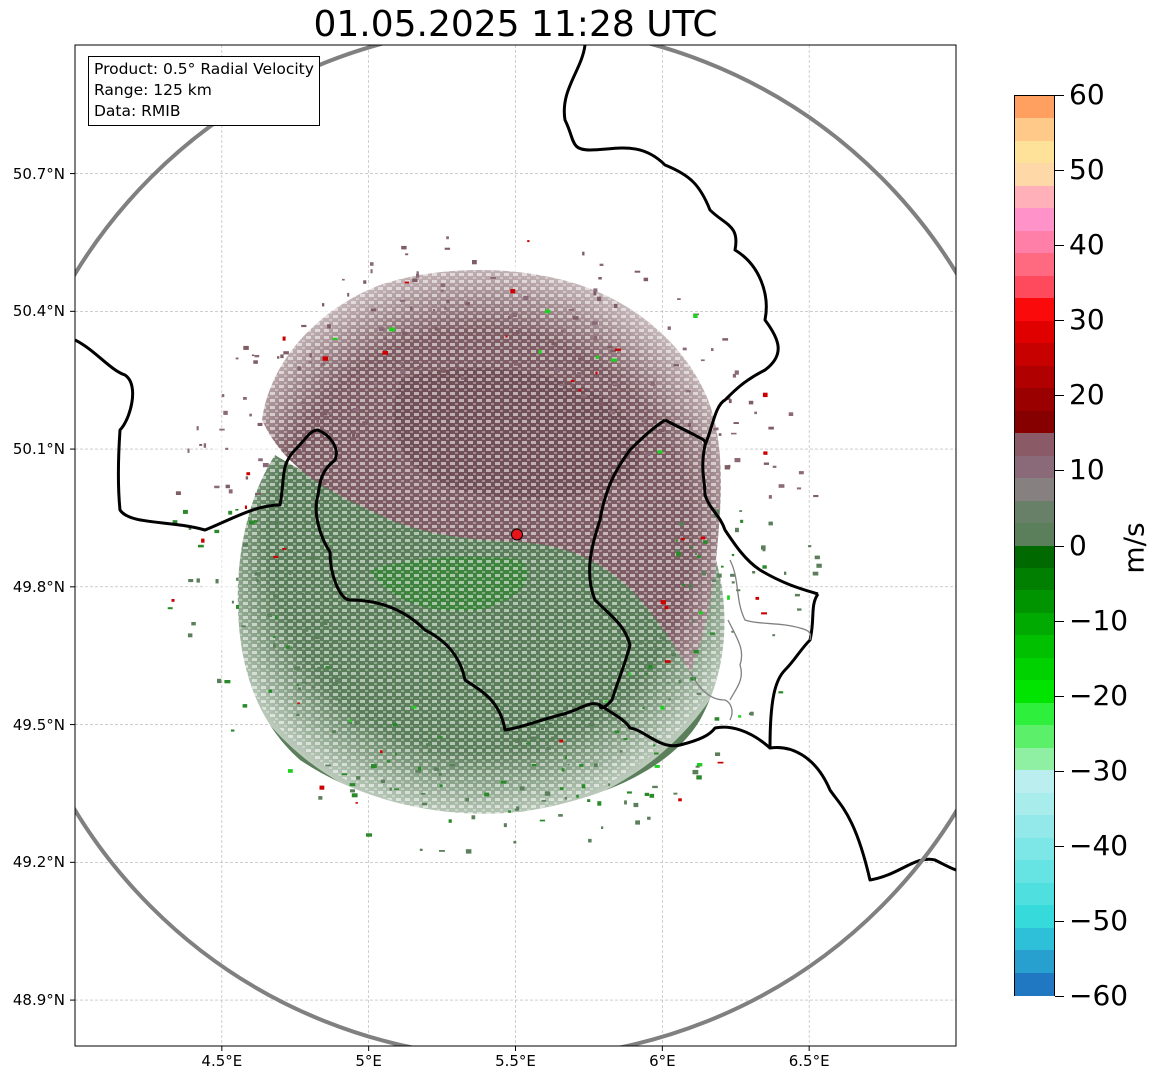 This screenshot has width=1171, height=1081. I want to click on colorbar-tick-label: −50, so click(1099, 920).